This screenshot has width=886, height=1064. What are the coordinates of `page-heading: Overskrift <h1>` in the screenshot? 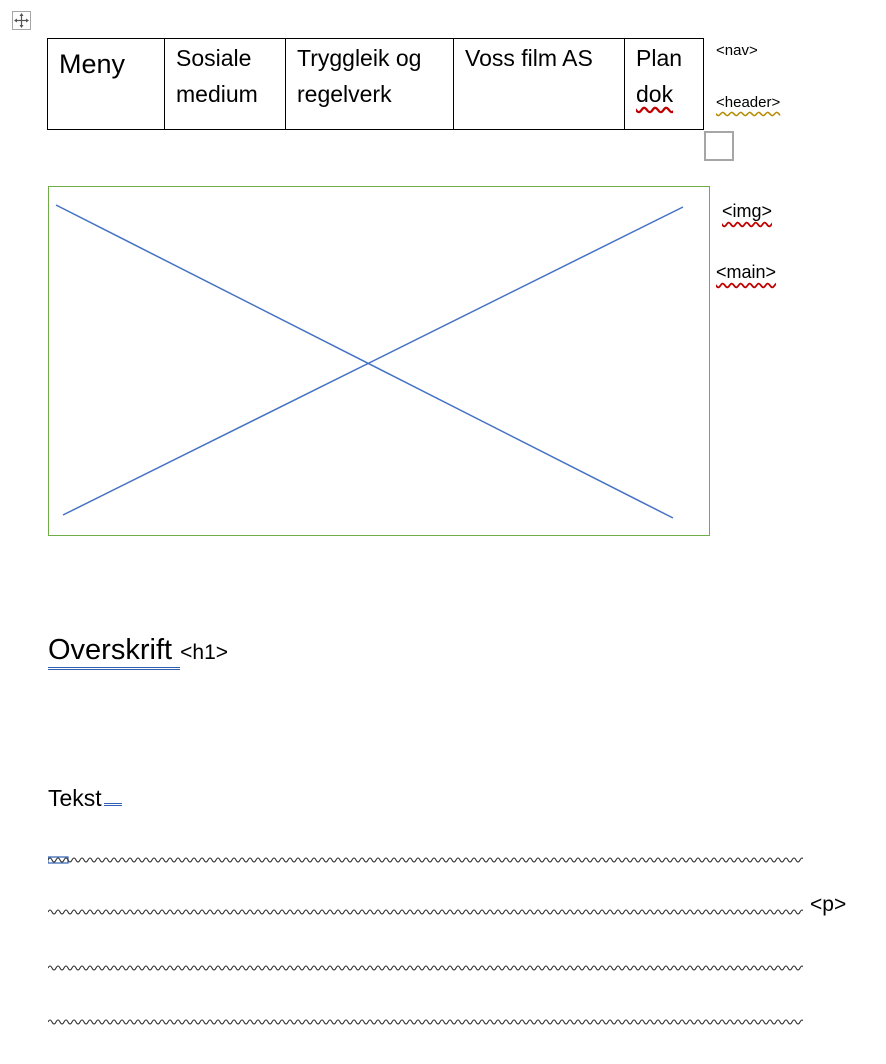 It's located at (138, 651).